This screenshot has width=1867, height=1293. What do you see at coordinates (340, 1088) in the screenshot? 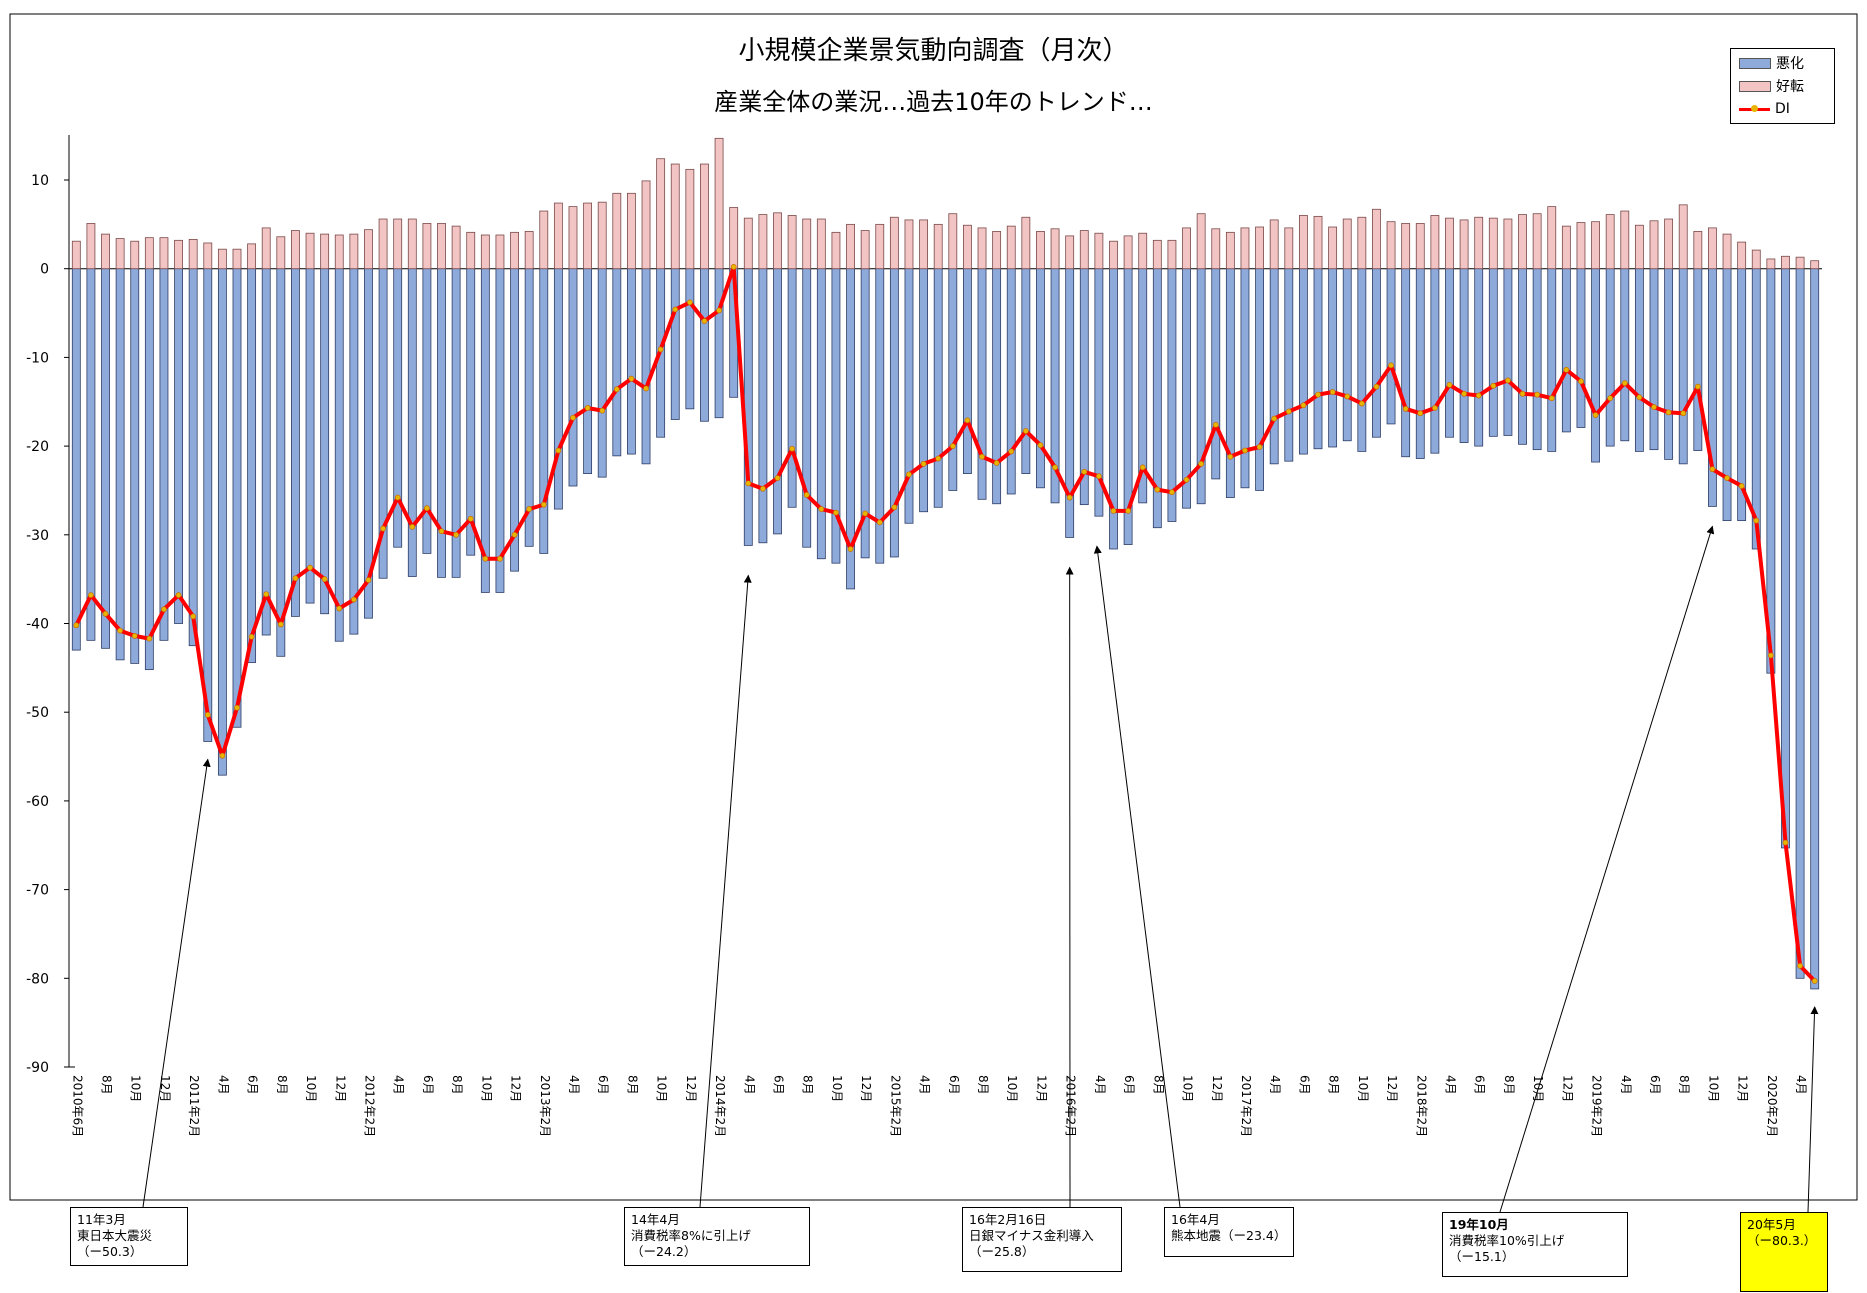
I see `x-tick-label: 12月` at bounding box center [340, 1088].